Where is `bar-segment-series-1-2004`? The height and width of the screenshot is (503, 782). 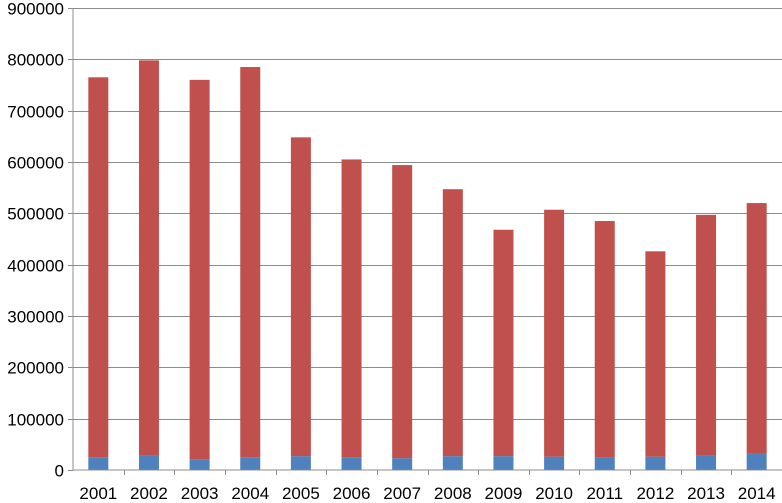 bar-segment-series-1-2004 is located at coordinates (250, 463).